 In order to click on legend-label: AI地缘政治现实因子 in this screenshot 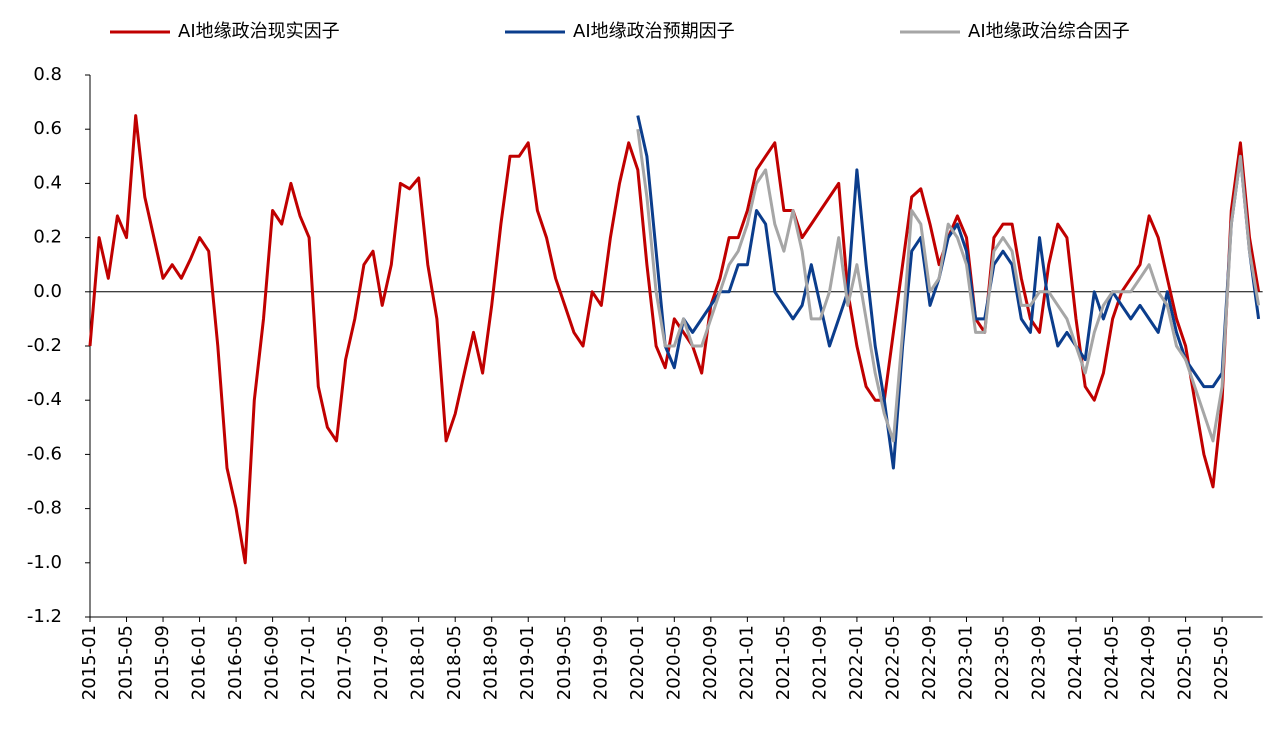, I will do `click(259, 31)`.